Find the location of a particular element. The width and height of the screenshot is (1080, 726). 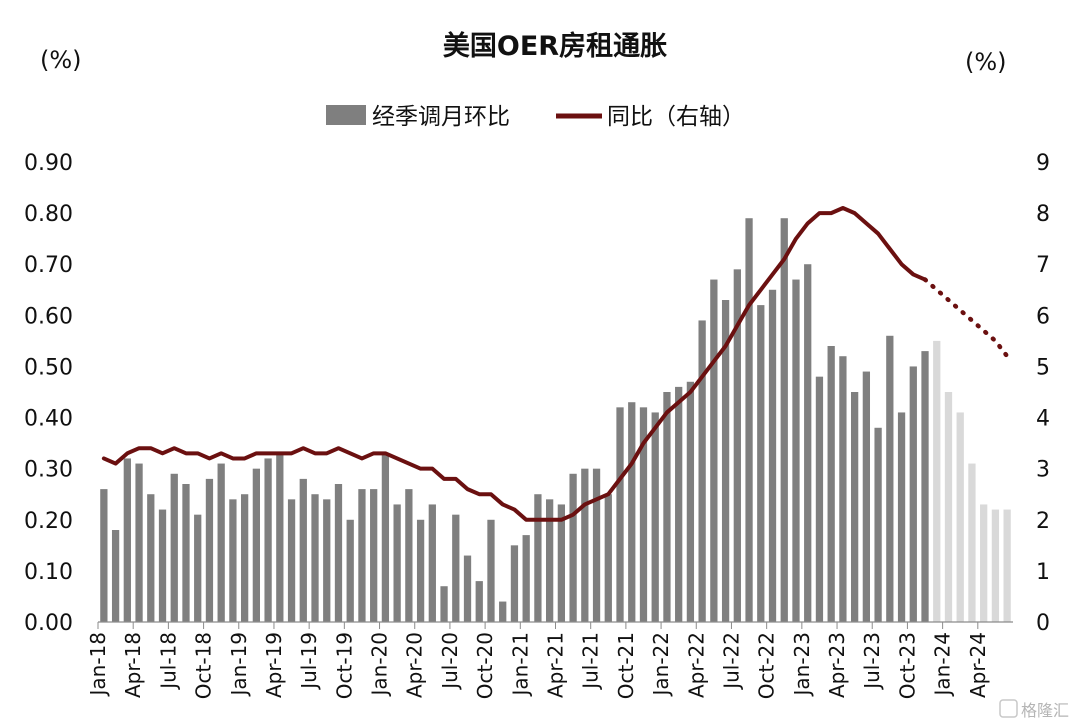

left-tick-label: 0.80 is located at coordinates (48, 214).